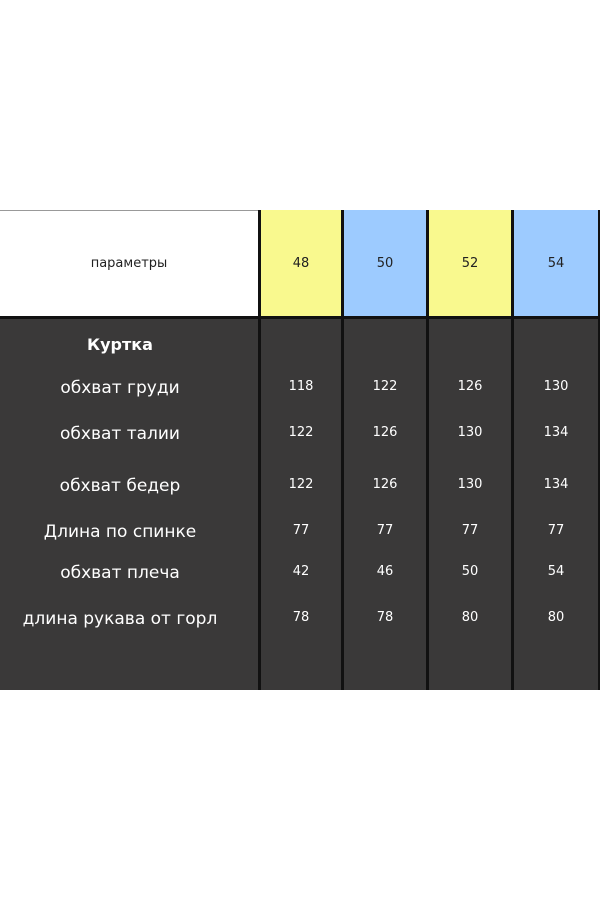  I want to click on row-label: обхват плеча, so click(120, 573).